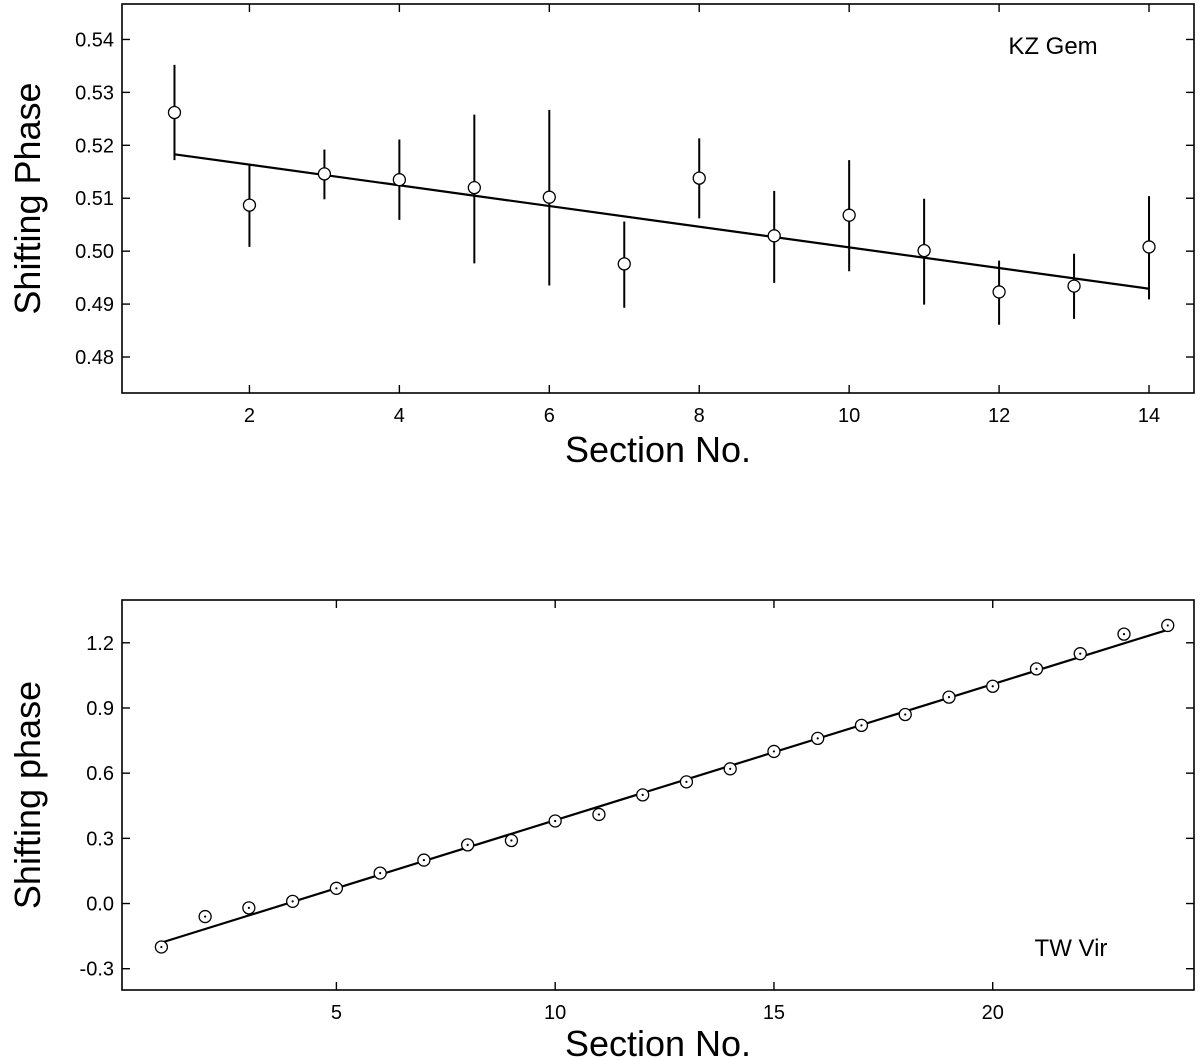 The height and width of the screenshot is (1060, 1200). I want to click on x-tick-label: 14, so click(1149, 416).